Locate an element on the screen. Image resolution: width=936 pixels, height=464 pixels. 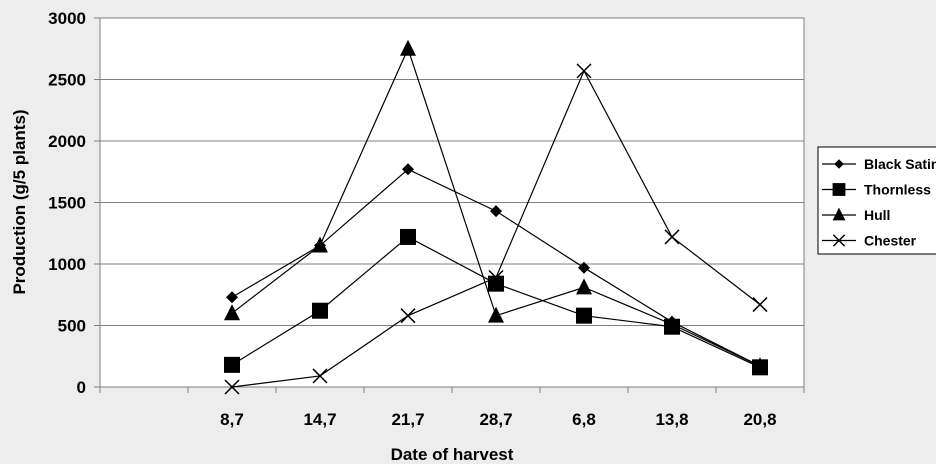
x-tick-label: 21,7 is located at coordinates (407, 419).